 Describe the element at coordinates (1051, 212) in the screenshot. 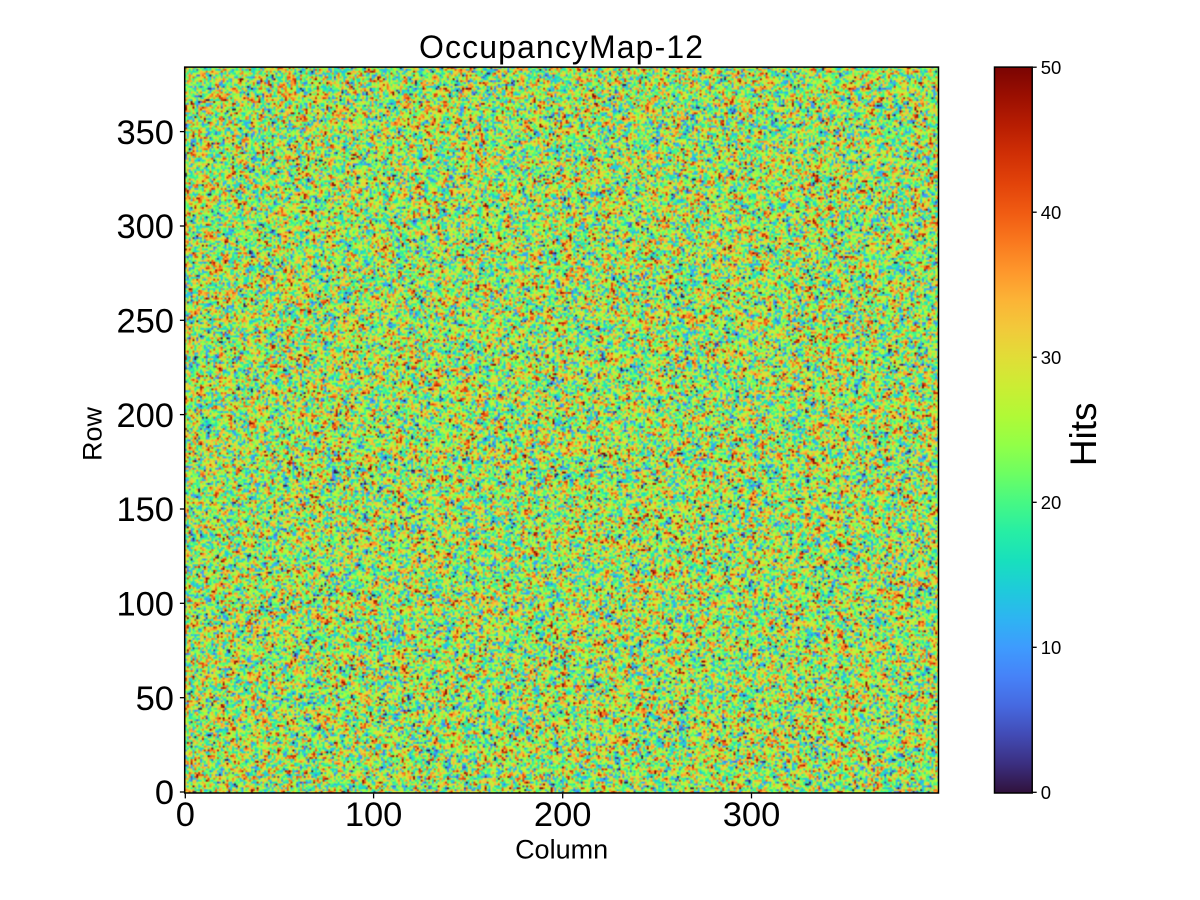

I see `svg-text: 40` at that location.